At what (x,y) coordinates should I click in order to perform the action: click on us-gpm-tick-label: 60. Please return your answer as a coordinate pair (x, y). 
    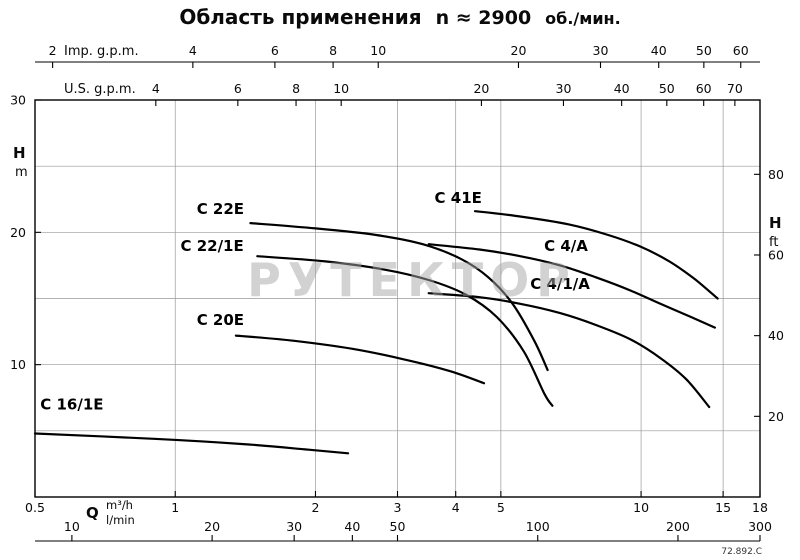
    Looking at the image, I should click on (704, 88).